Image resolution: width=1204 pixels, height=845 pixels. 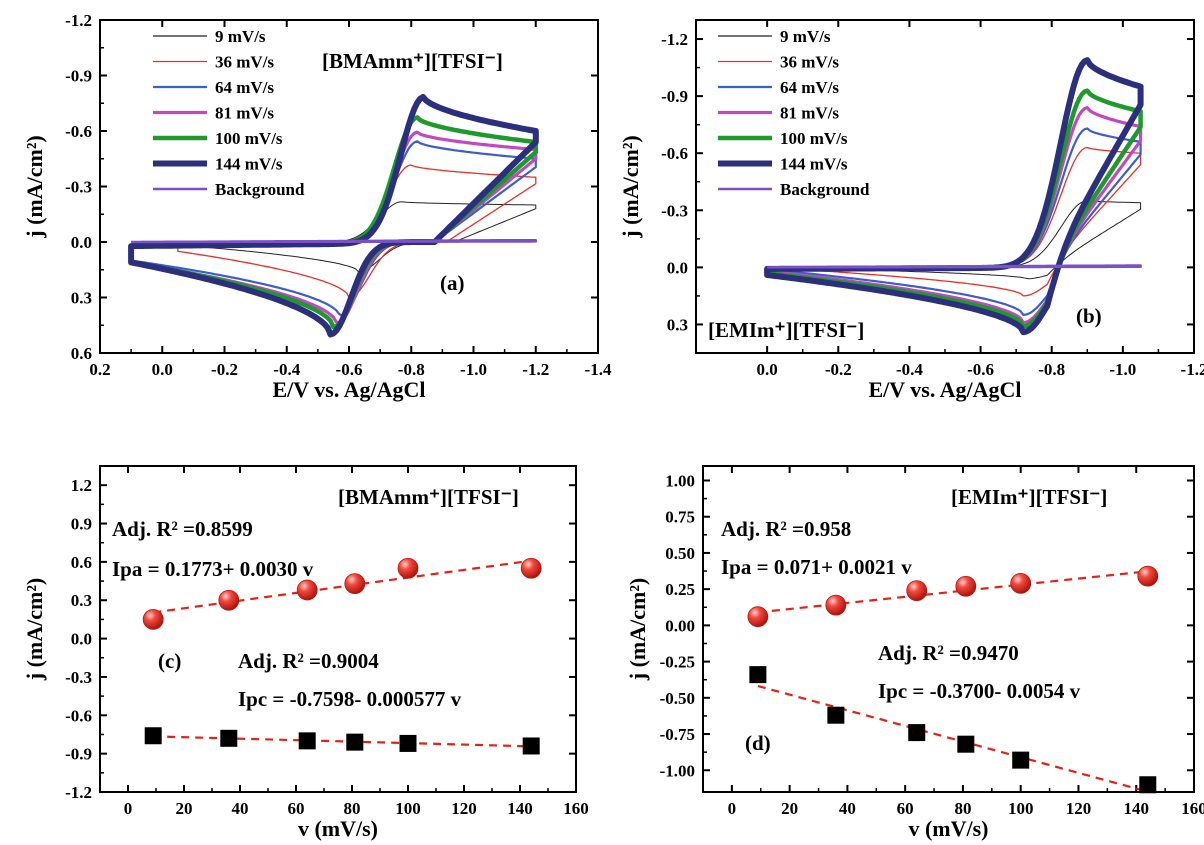 I want to click on x-tick-label: 20, so click(x=789, y=808).